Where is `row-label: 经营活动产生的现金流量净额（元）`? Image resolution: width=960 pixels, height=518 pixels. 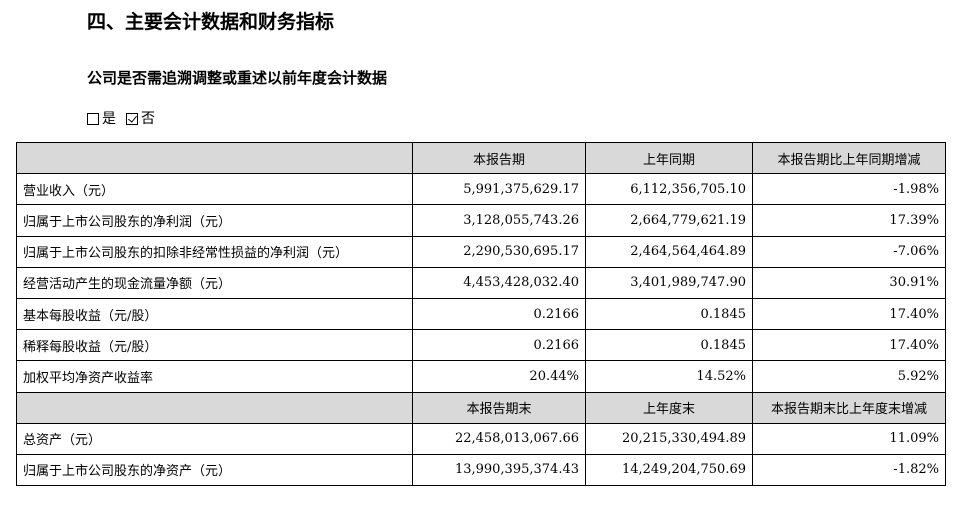 row-label: 经营活动产生的现金流量净额（元） is located at coordinates (214, 282).